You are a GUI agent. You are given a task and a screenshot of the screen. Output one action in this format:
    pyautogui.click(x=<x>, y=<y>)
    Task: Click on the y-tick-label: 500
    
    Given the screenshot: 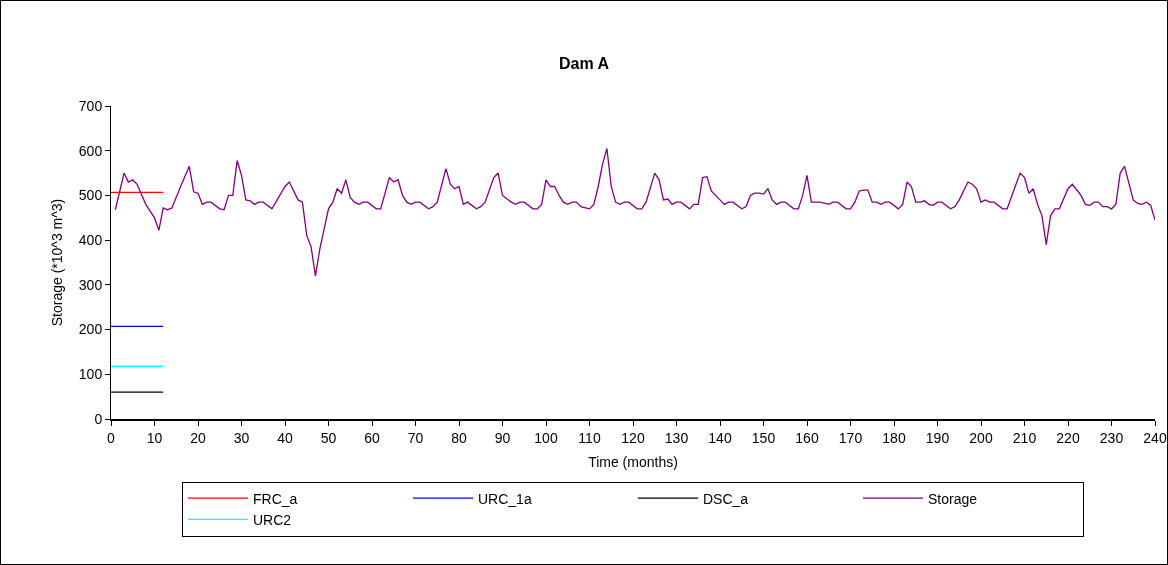 What is the action you would take?
    pyautogui.click(x=90, y=195)
    